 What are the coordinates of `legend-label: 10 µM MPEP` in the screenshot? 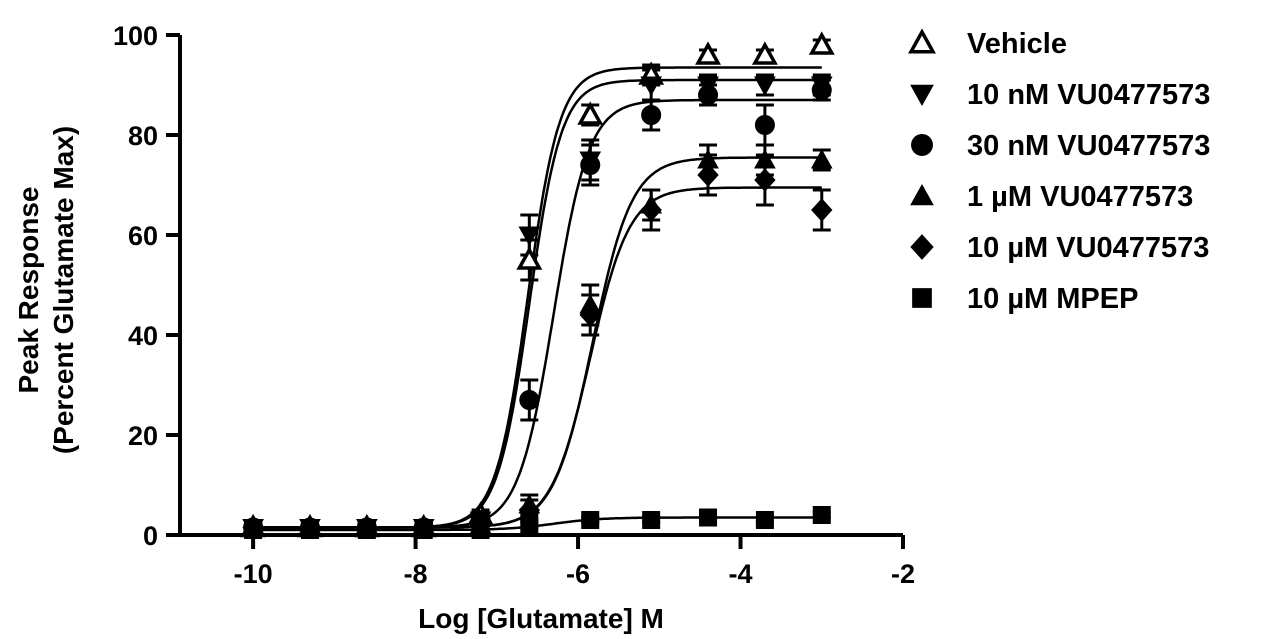 It's located at (1052, 299).